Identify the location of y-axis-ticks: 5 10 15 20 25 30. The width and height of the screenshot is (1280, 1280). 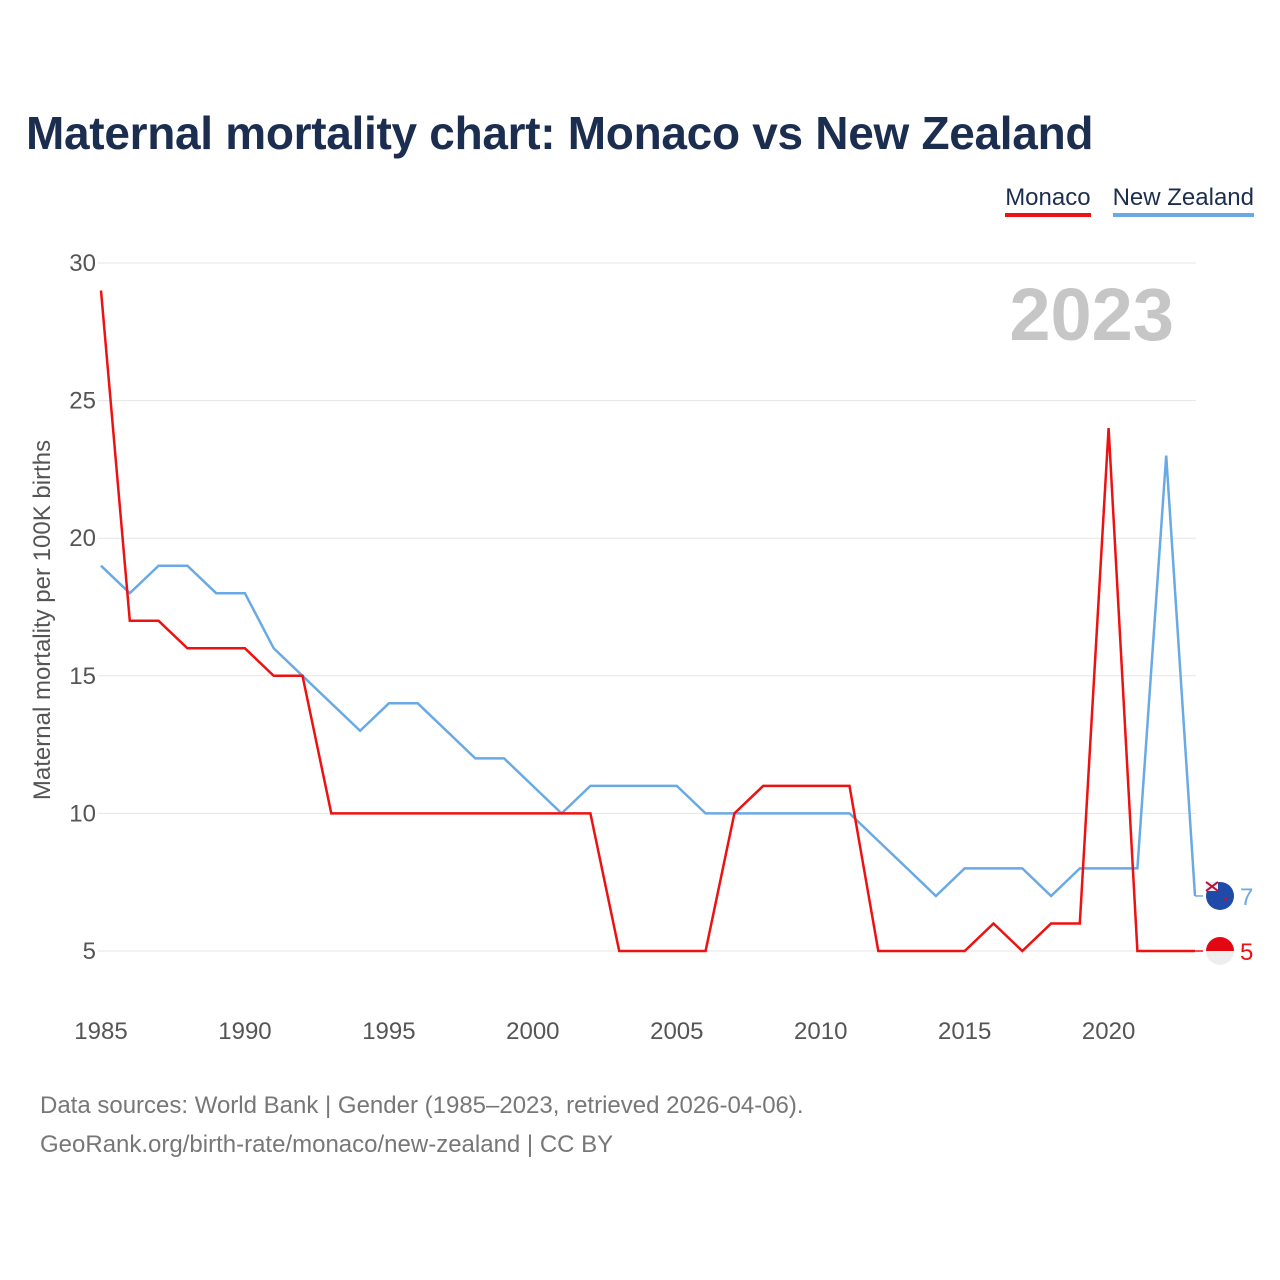
(82, 607).